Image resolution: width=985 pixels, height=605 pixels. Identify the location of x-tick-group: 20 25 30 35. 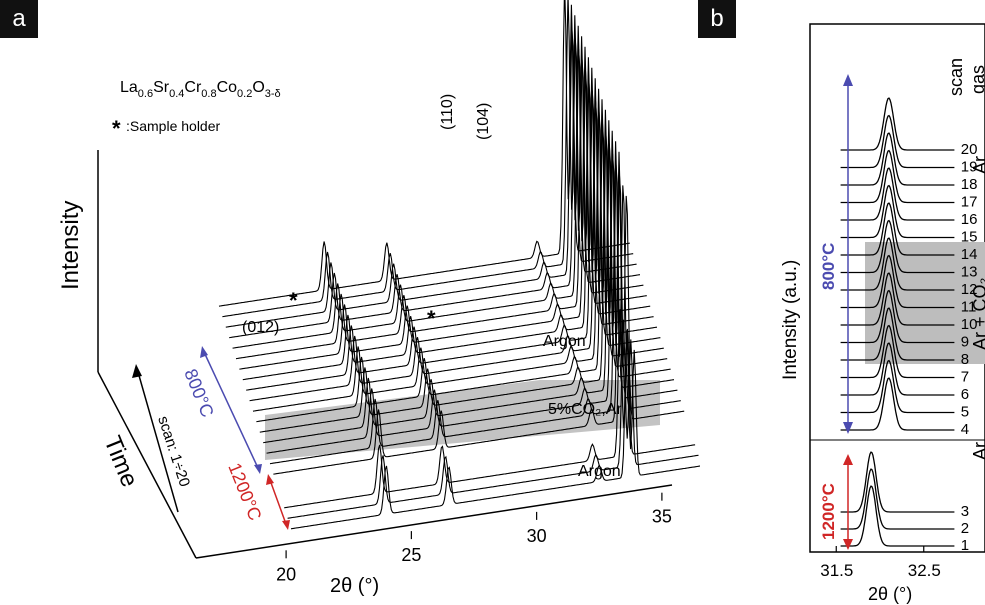
(474, 538).